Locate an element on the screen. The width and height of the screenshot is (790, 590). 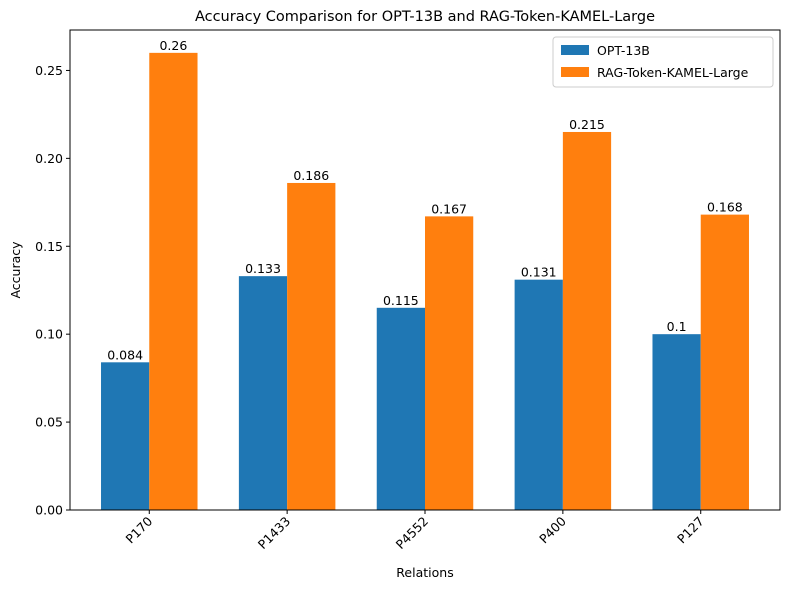
legend: OPT-13B RAG-Token-KAMEL-Large is located at coordinates (663, 62).